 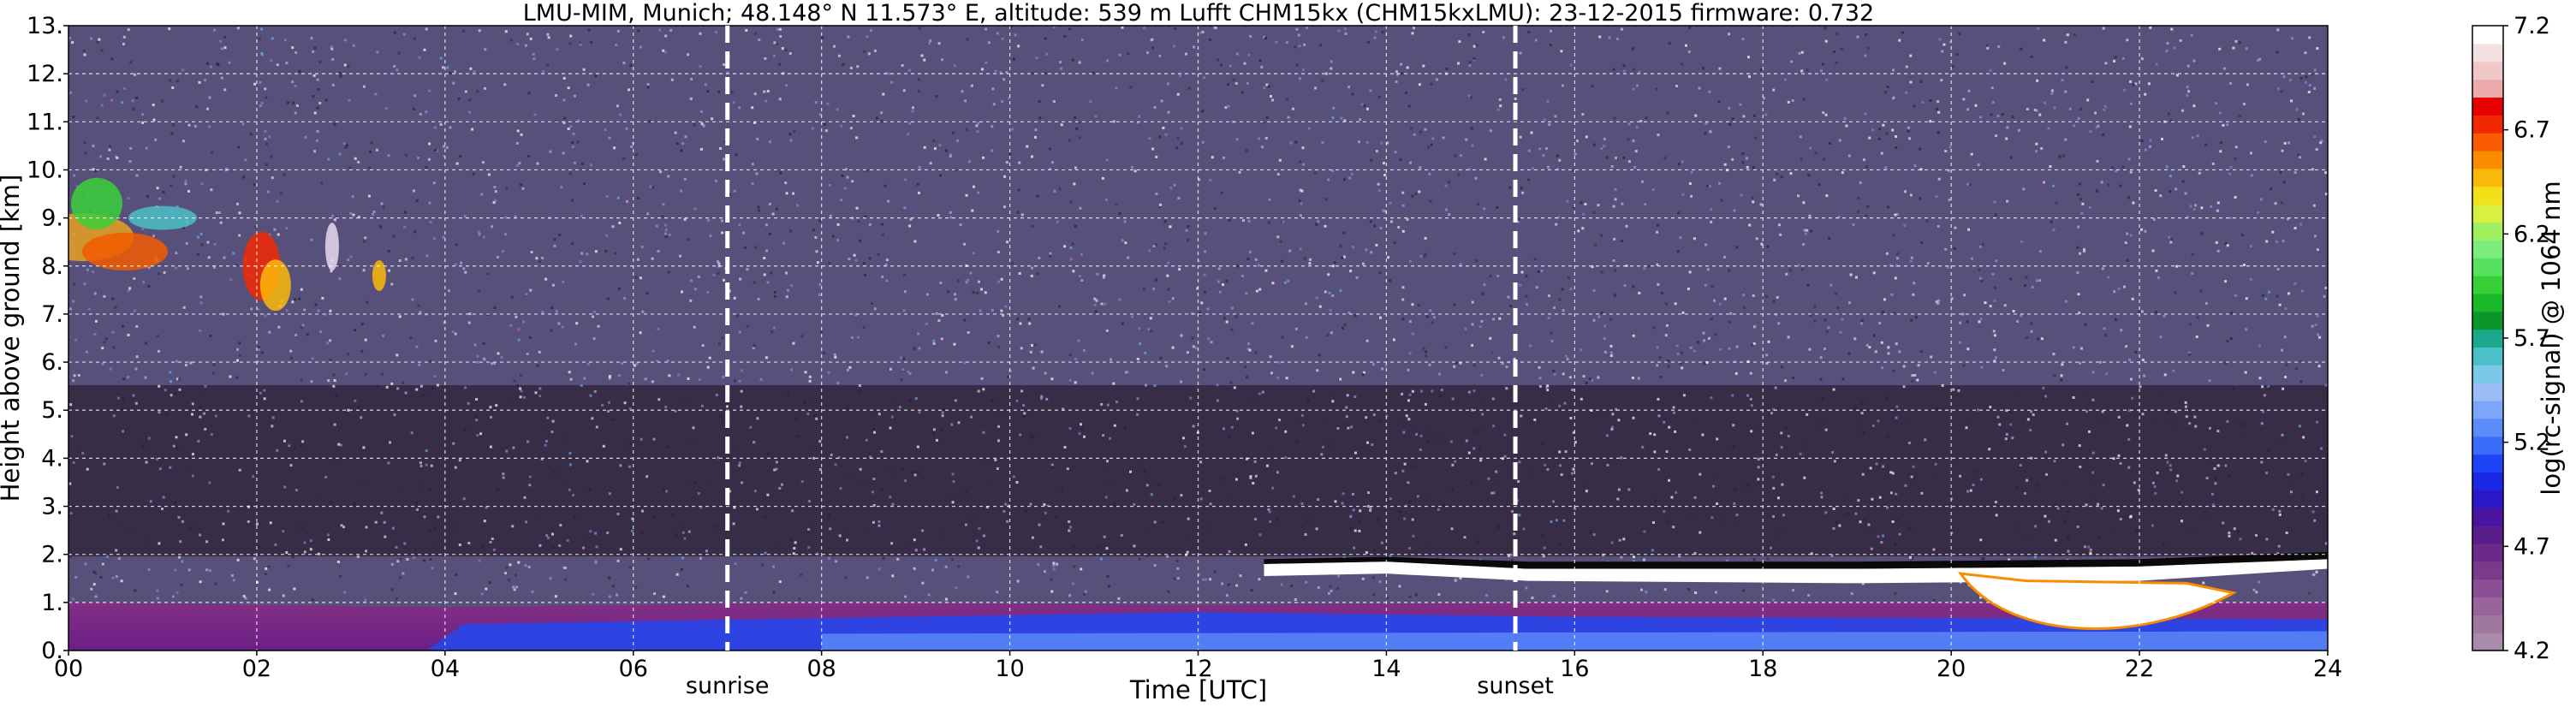 What do you see at coordinates (52, 459) in the screenshot?
I see `y-tick-label: 4.` at bounding box center [52, 459].